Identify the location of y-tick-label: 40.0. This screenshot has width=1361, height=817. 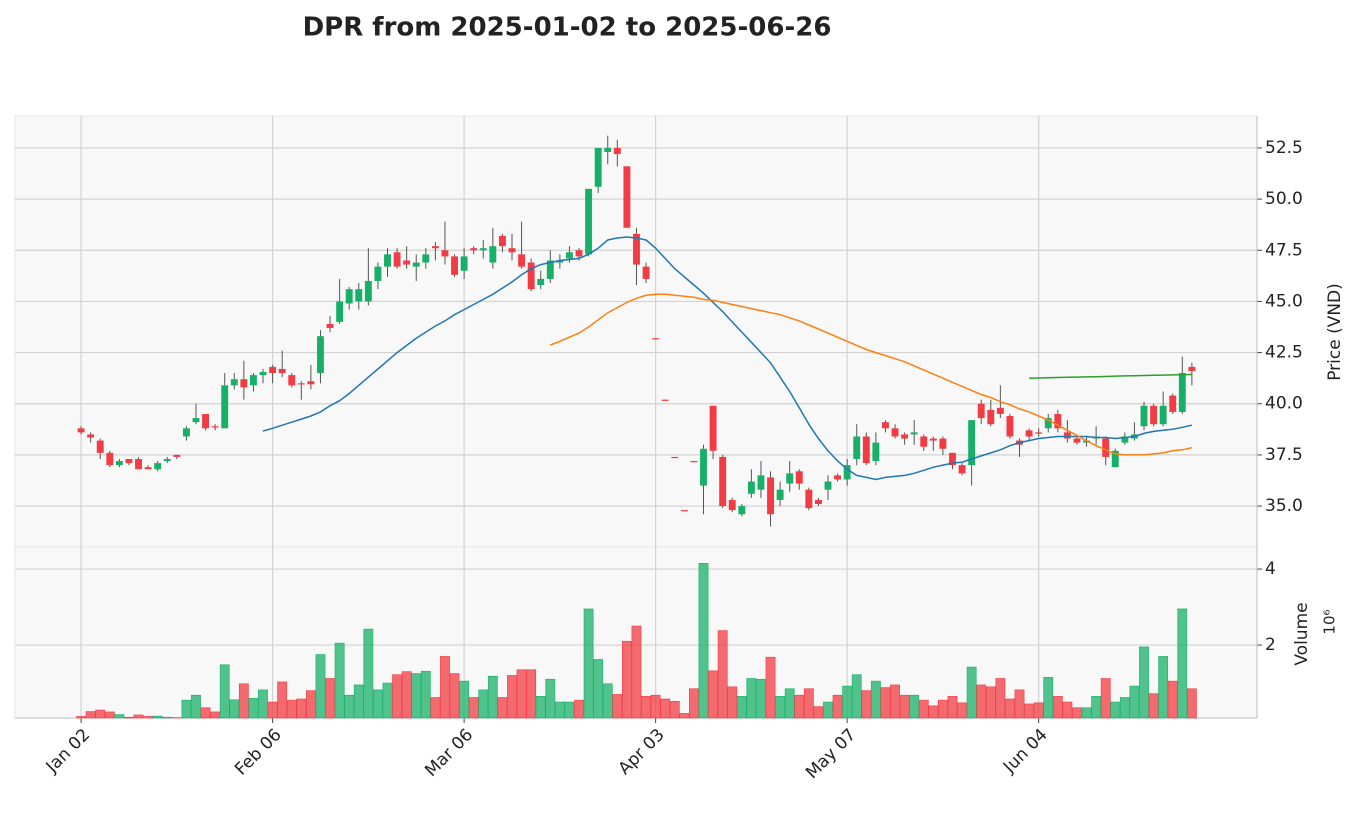
(1284, 404).